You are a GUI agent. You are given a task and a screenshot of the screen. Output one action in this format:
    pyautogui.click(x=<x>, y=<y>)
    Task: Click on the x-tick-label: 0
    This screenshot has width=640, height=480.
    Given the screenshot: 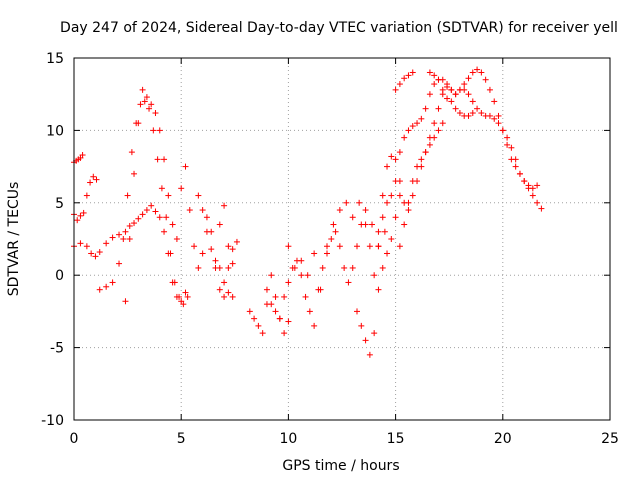 What is the action you would take?
    pyautogui.click(x=74, y=439)
    